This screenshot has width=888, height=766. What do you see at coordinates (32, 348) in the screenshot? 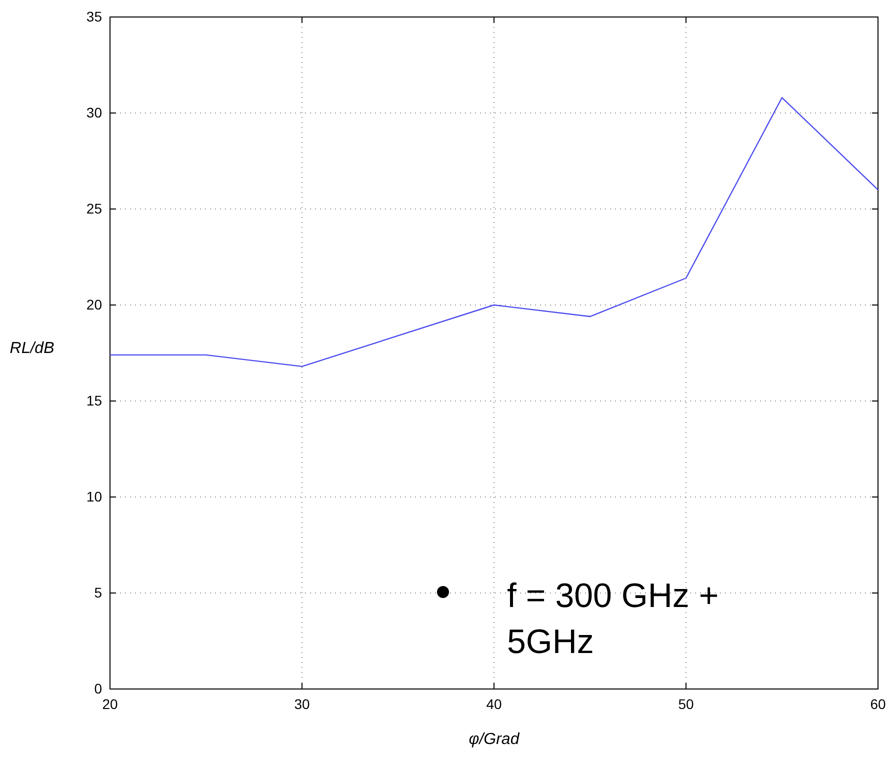
I see `y-axis-title: RL/dB` at bounding box center [32, 348].